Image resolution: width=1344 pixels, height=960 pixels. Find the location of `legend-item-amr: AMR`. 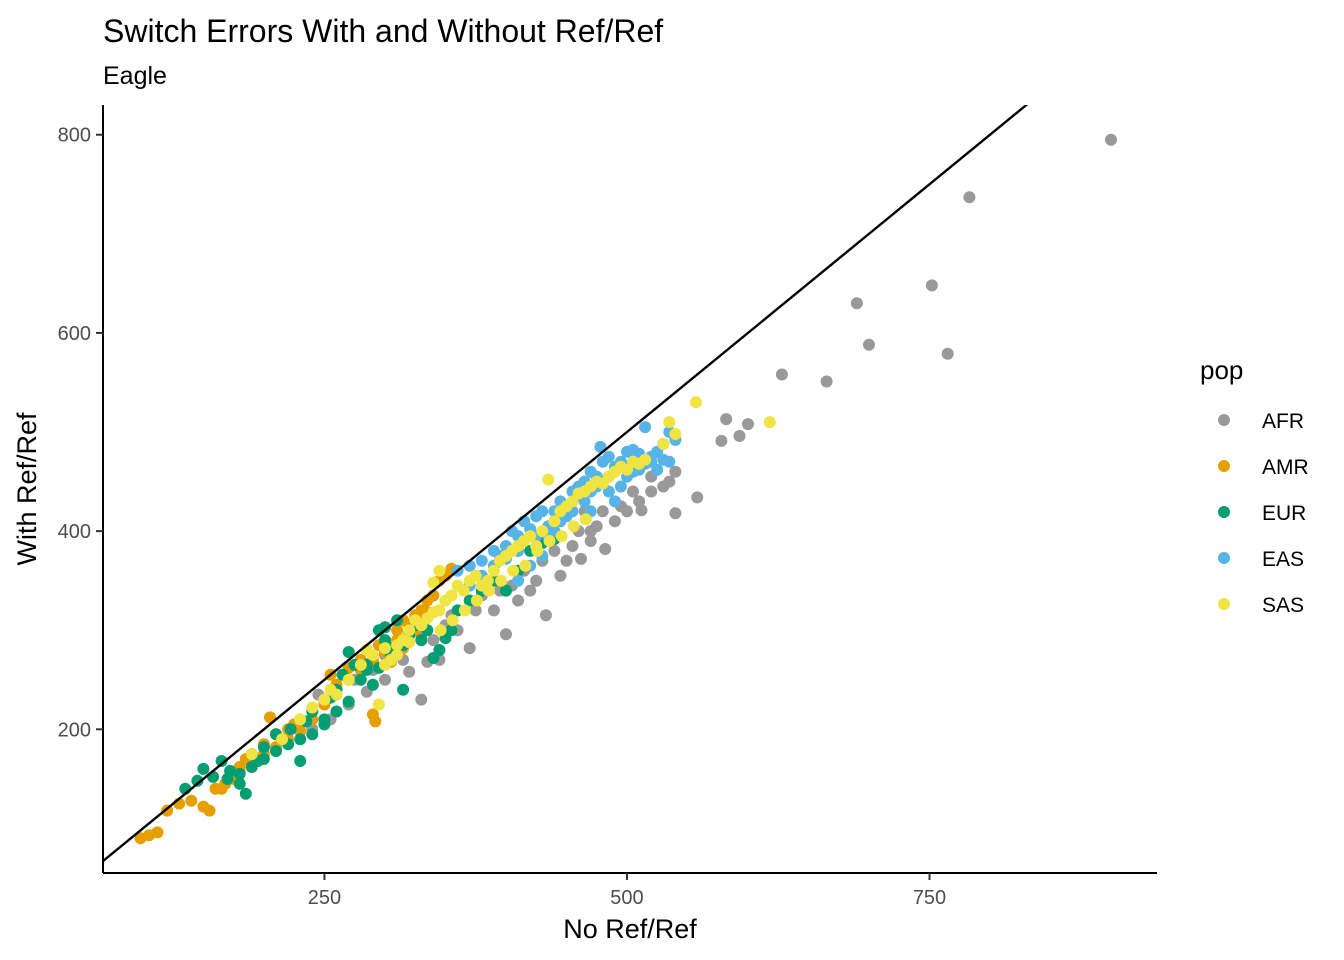

legend-item-amr: AMR is located at coordinates (1263, 467).